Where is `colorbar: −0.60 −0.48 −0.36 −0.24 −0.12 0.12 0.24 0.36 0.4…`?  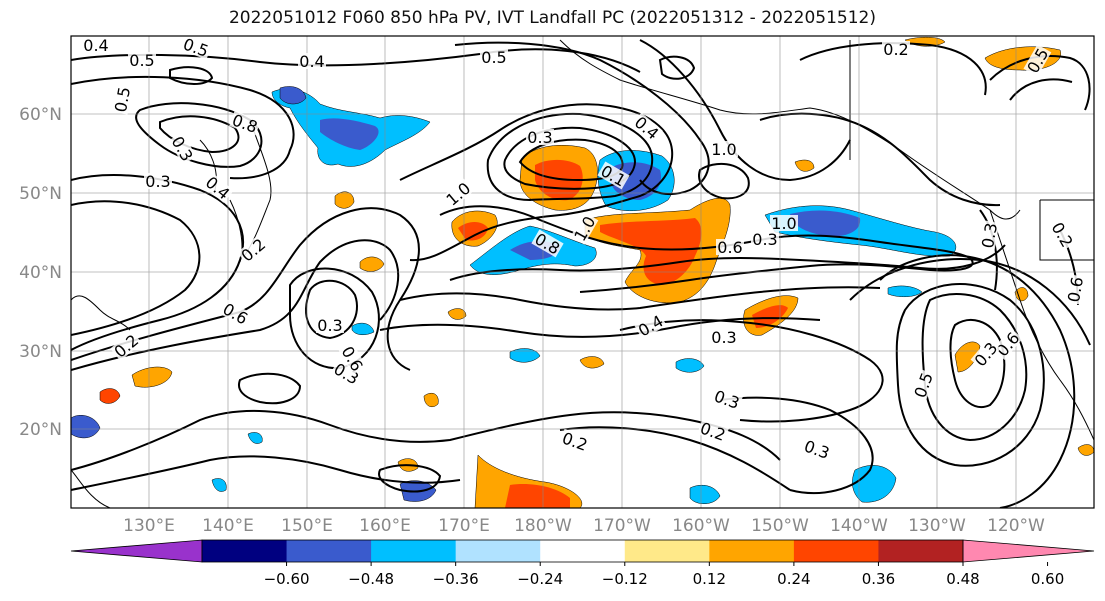
colorbar: −0.60 −0.48 −0.36 −0.24 −0.12 0.12 0.24 0.36 0.4… is located at coordinates (582, 563).